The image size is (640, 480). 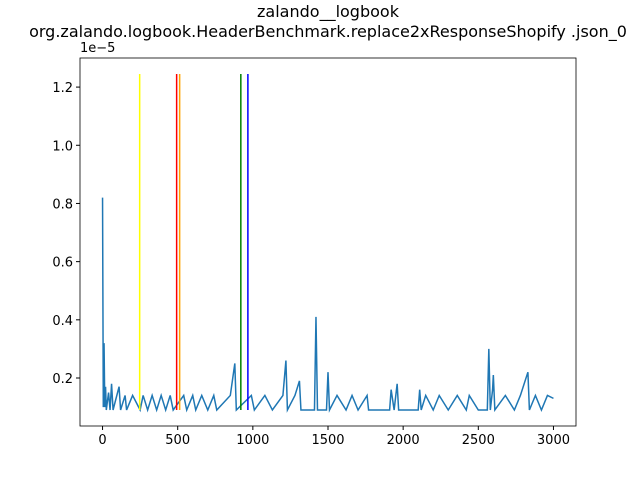 I want to click on y-tick-label: 0.6, so click(x=62, y=263).